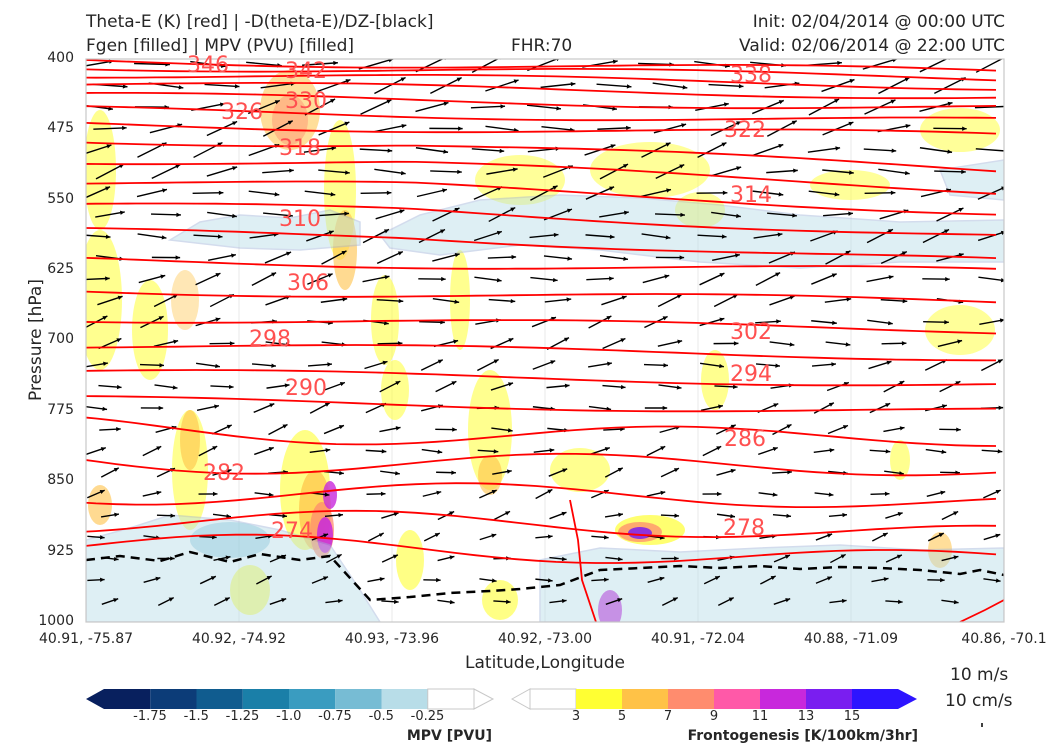  I want to click on theta-e-contour-label: 306, so click(308, 283).